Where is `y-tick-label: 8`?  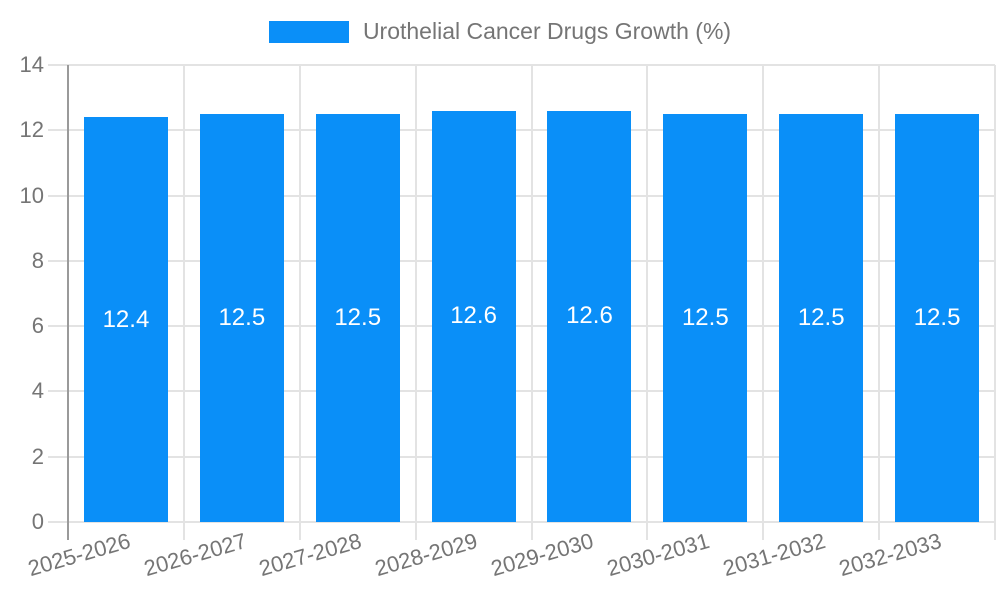
y-tick-label: 8 is located at coordinates (37, 260).